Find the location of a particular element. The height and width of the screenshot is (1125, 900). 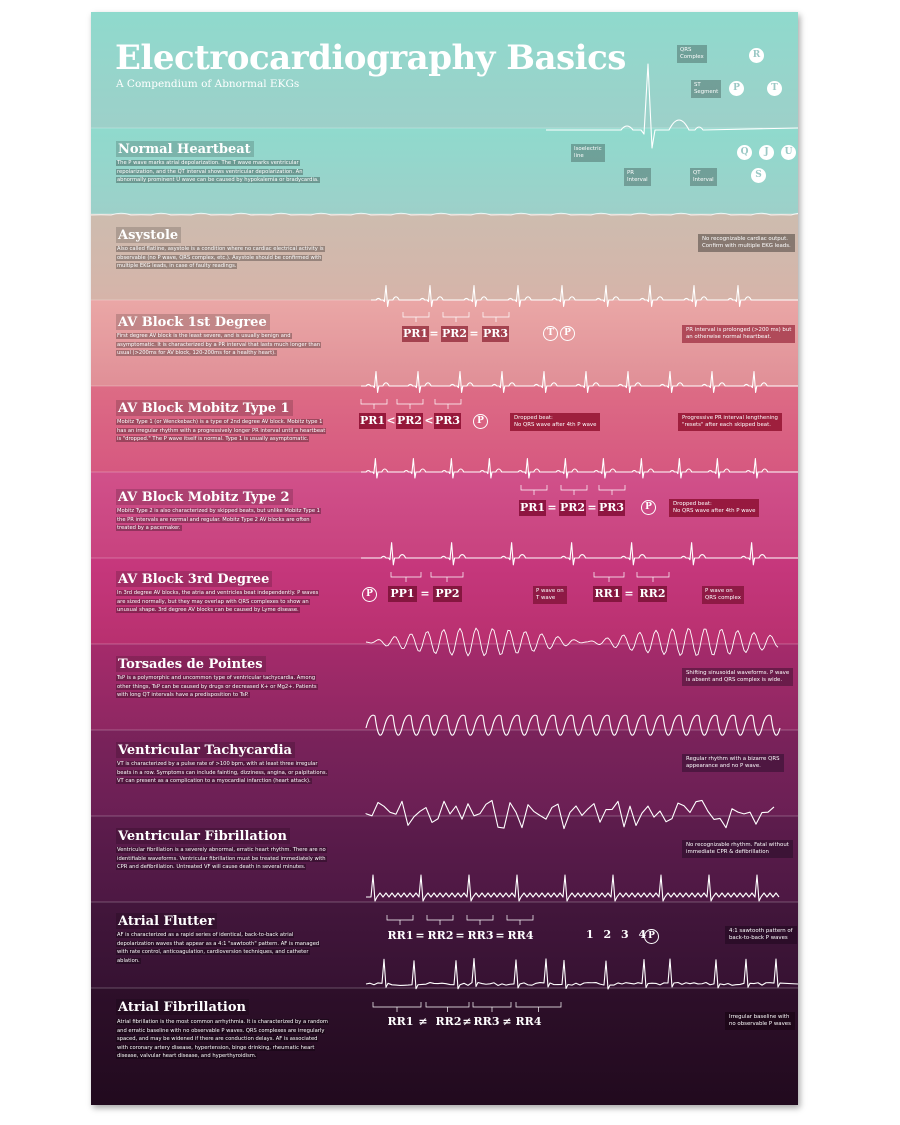

av3-pp2-box: PP2 is located at coordinates (447, 594).